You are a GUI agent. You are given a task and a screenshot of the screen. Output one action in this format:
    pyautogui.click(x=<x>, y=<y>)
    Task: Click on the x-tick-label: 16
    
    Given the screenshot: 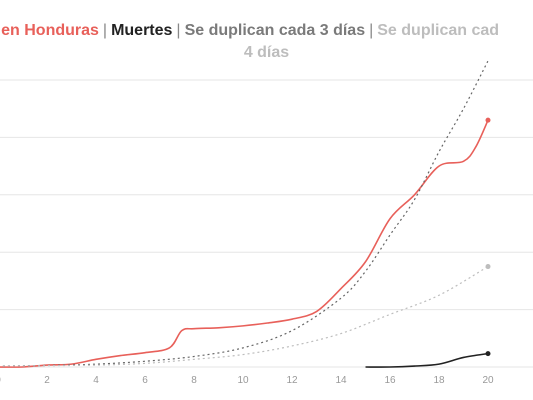 What is the action you would take?
    pyautogui.click(x=390, y=380)
    